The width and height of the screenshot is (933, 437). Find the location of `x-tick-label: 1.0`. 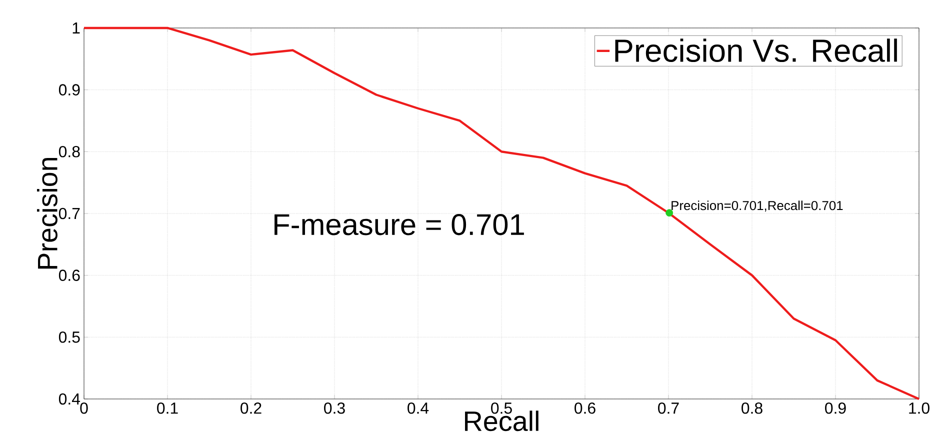

x-tick-label: 1.0 is located at coordinates (919, 408).